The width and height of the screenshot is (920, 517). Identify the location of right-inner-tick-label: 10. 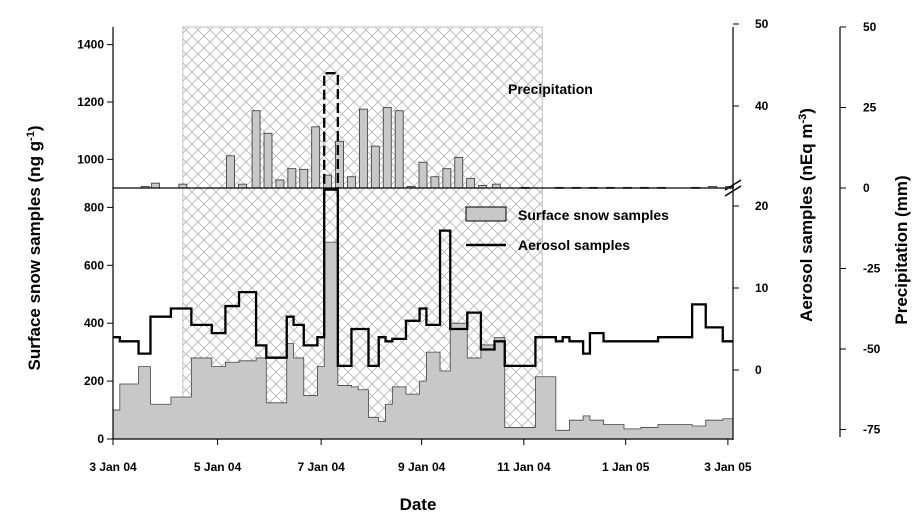
(762, 288).